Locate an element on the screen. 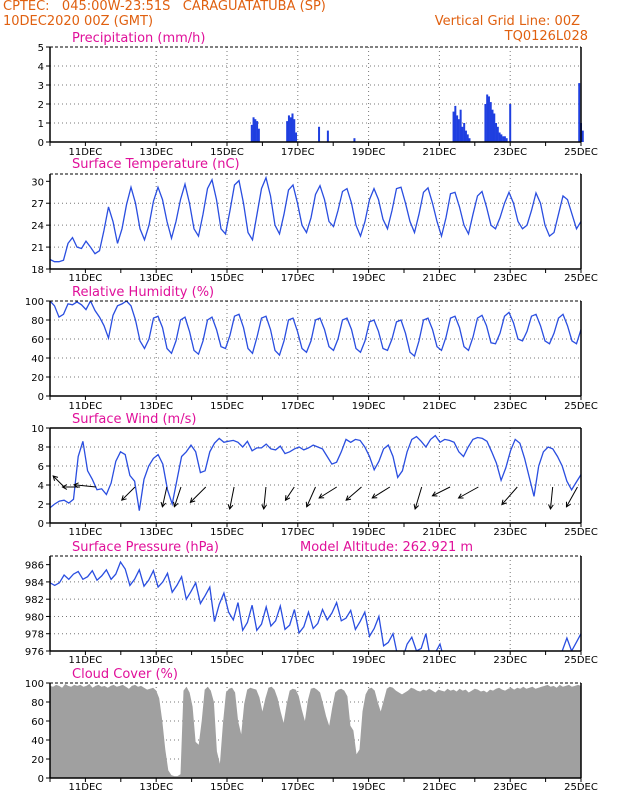 The image size is (618, 800). y-tick-label: 27 is located at coordinates (37, 204).